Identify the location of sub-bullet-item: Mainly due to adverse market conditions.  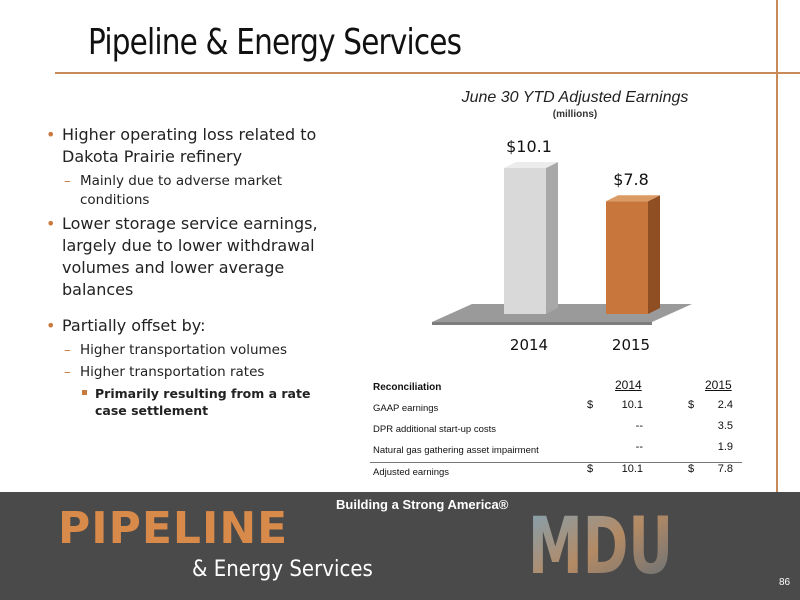
(190, 191).